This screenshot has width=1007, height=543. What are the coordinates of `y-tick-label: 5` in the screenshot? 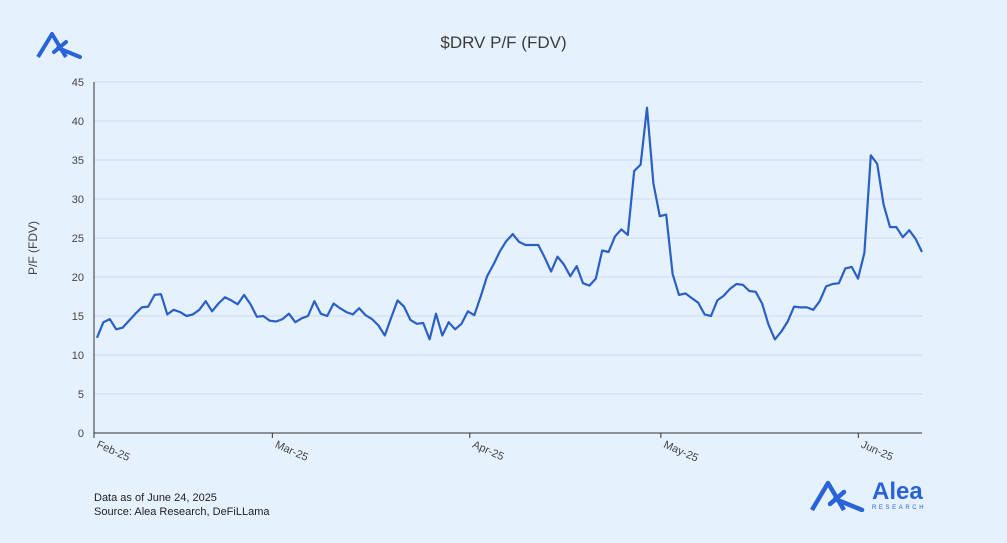 It's located at (81, 395).